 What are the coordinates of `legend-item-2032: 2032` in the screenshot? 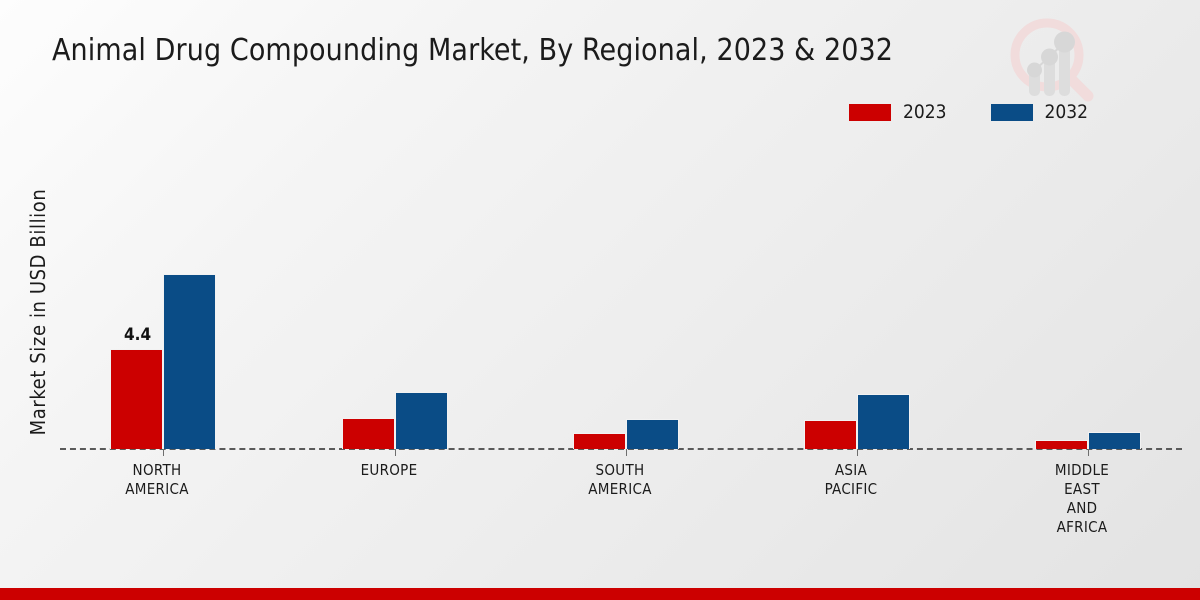 It's located at (1039, 112).